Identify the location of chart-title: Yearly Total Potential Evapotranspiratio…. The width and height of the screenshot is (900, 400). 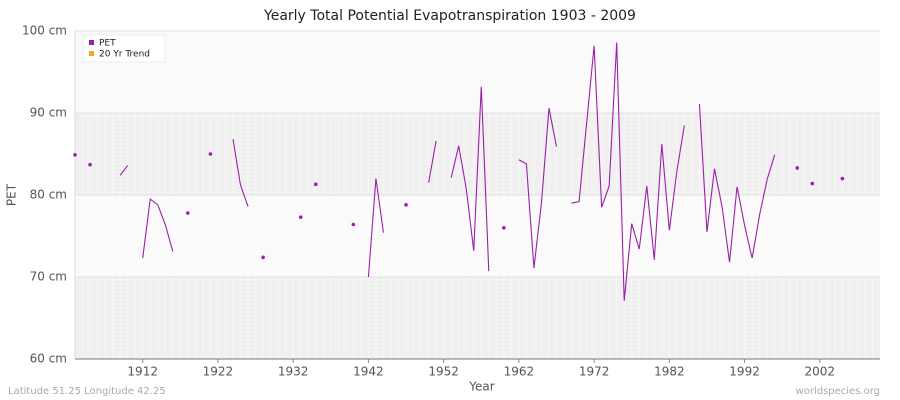
(449, 16).